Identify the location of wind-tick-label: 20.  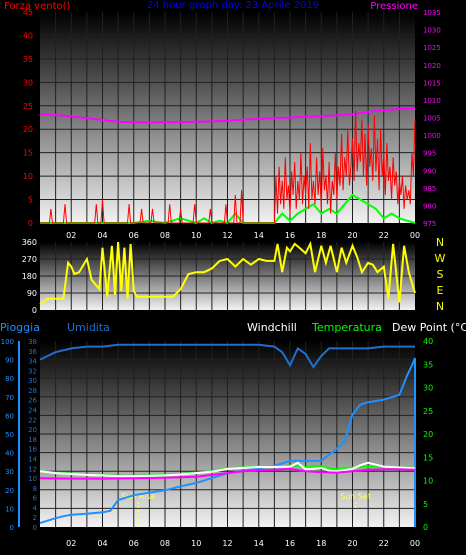
(28, 129).